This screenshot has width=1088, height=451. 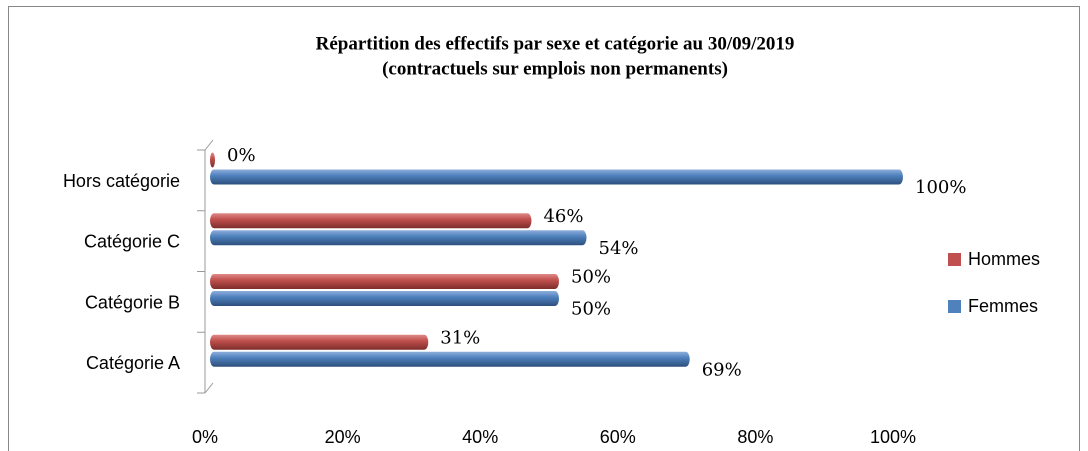 I want to click on legend-label: Femmes, so click(x=1003, y=306).